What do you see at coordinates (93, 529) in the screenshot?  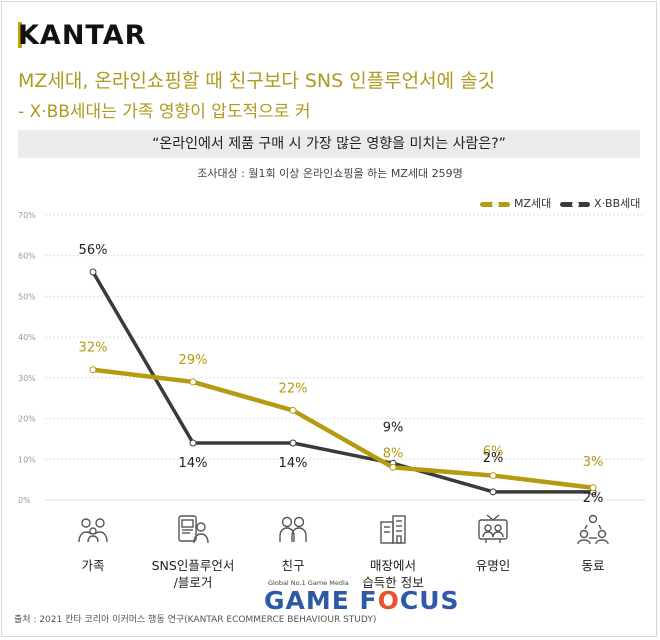 I see `family-icon` at bounding box center [93, 529].